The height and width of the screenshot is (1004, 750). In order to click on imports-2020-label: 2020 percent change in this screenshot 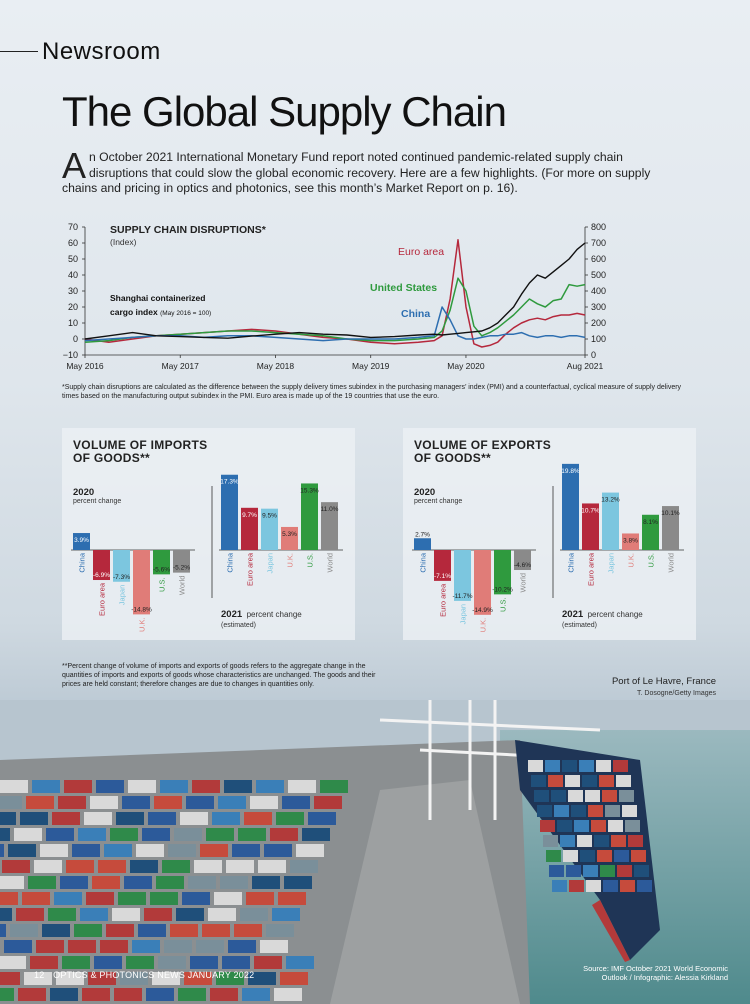, I will do `click(97, 496)`.